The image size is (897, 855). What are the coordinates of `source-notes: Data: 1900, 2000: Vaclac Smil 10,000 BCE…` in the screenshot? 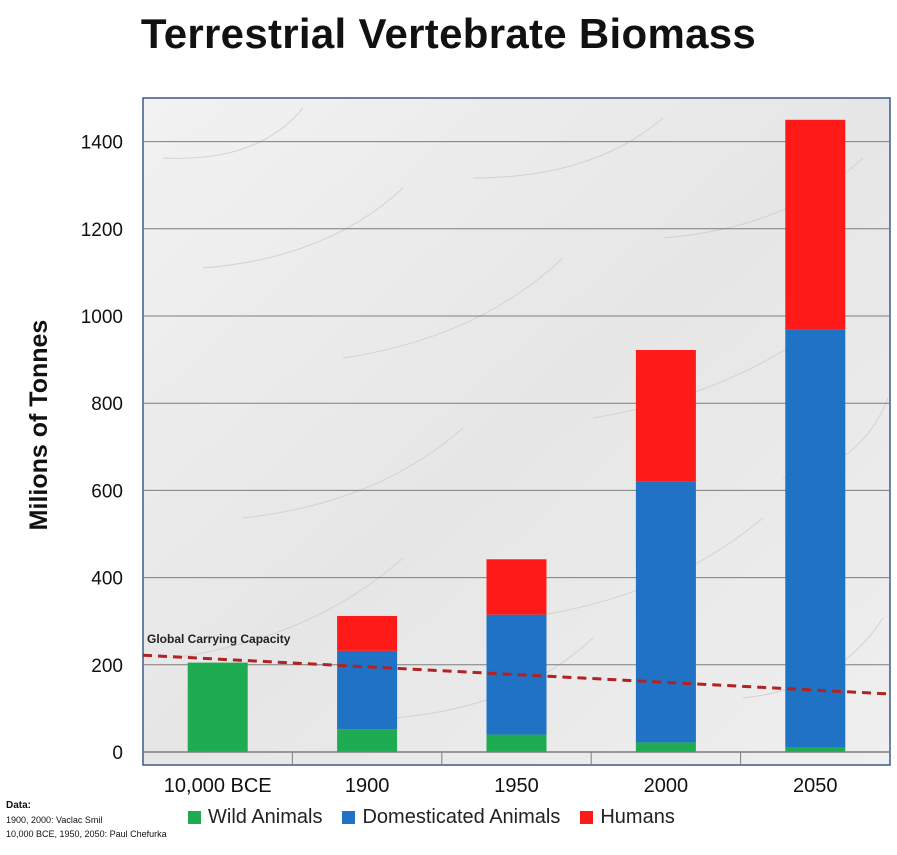 It's located at (86, 820).